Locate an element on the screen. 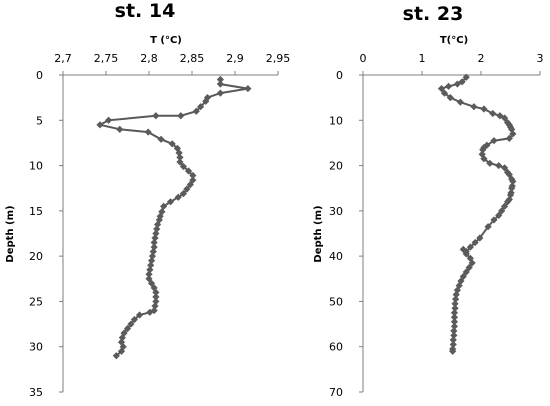  chart-2-x-tick-label: 3 is located at coordinates (540, 58).